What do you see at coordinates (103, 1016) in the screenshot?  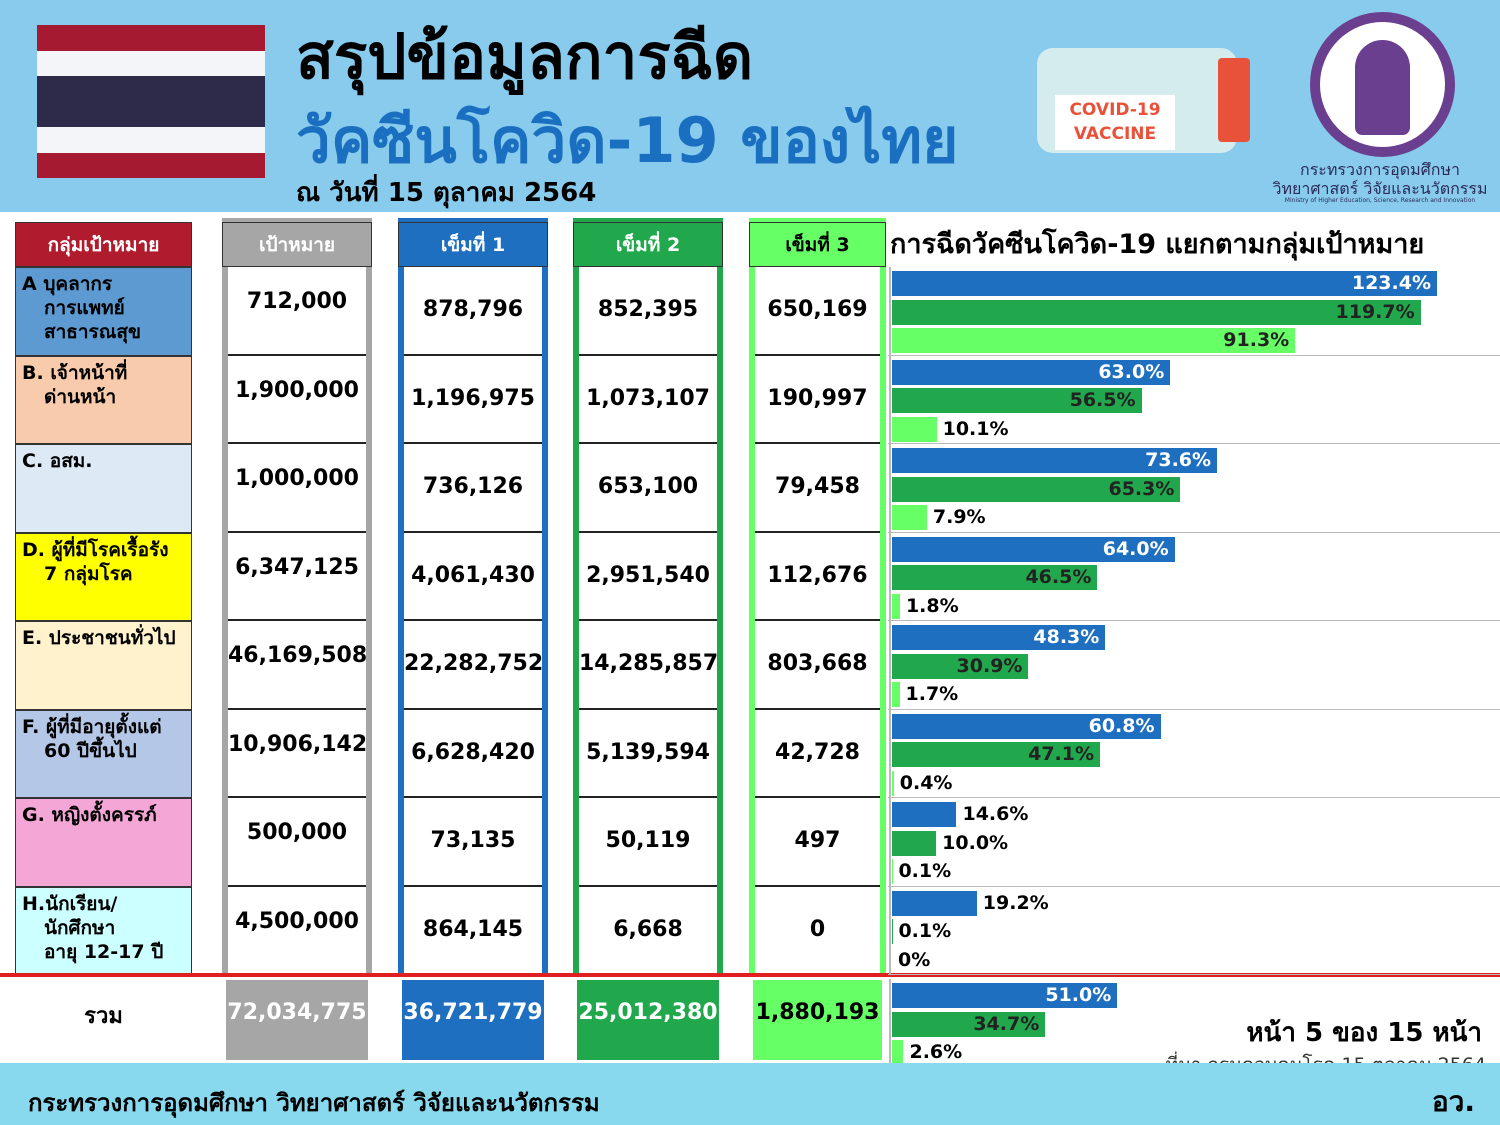 I see `total-label: รวม` at bounding box center [103, 1016].